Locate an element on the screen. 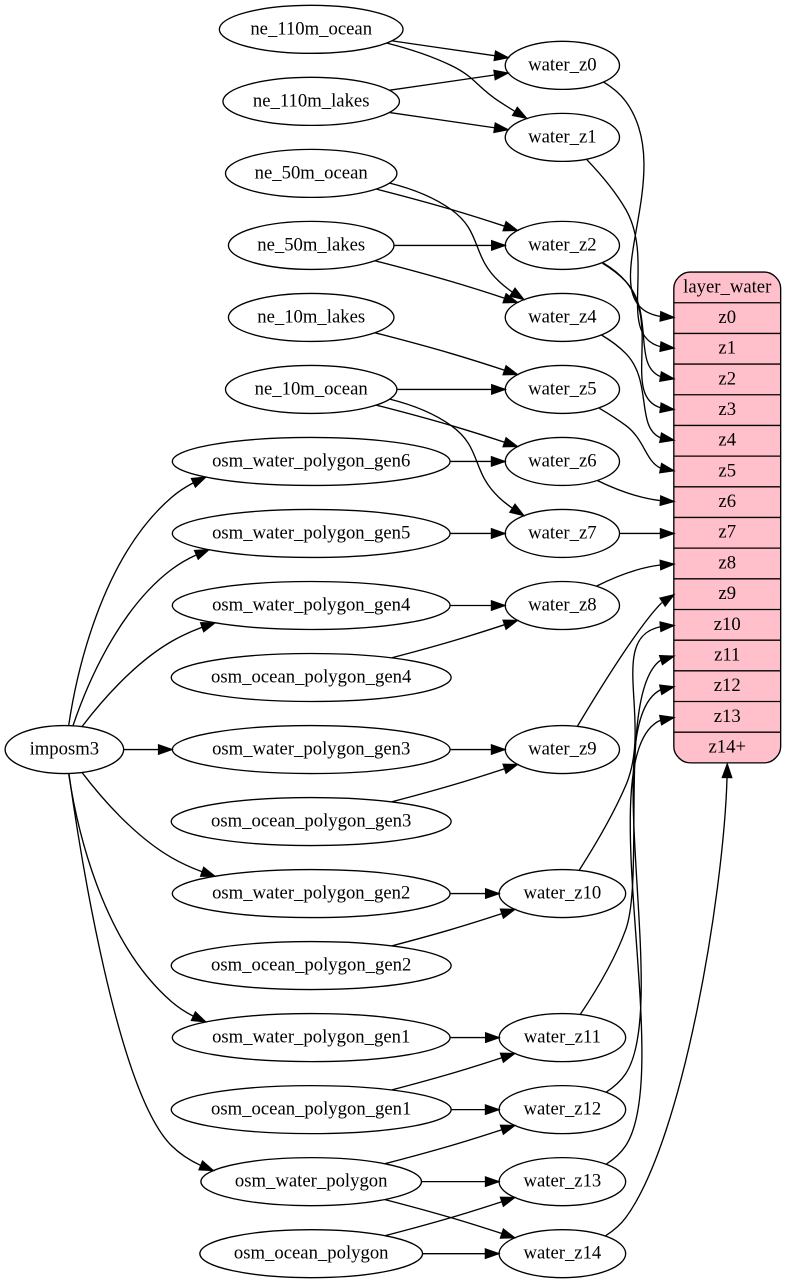 This screenshot has width=786, height=1283. svg-text: osm_water_polygon_gen4 is located at coordinates (311, 604).